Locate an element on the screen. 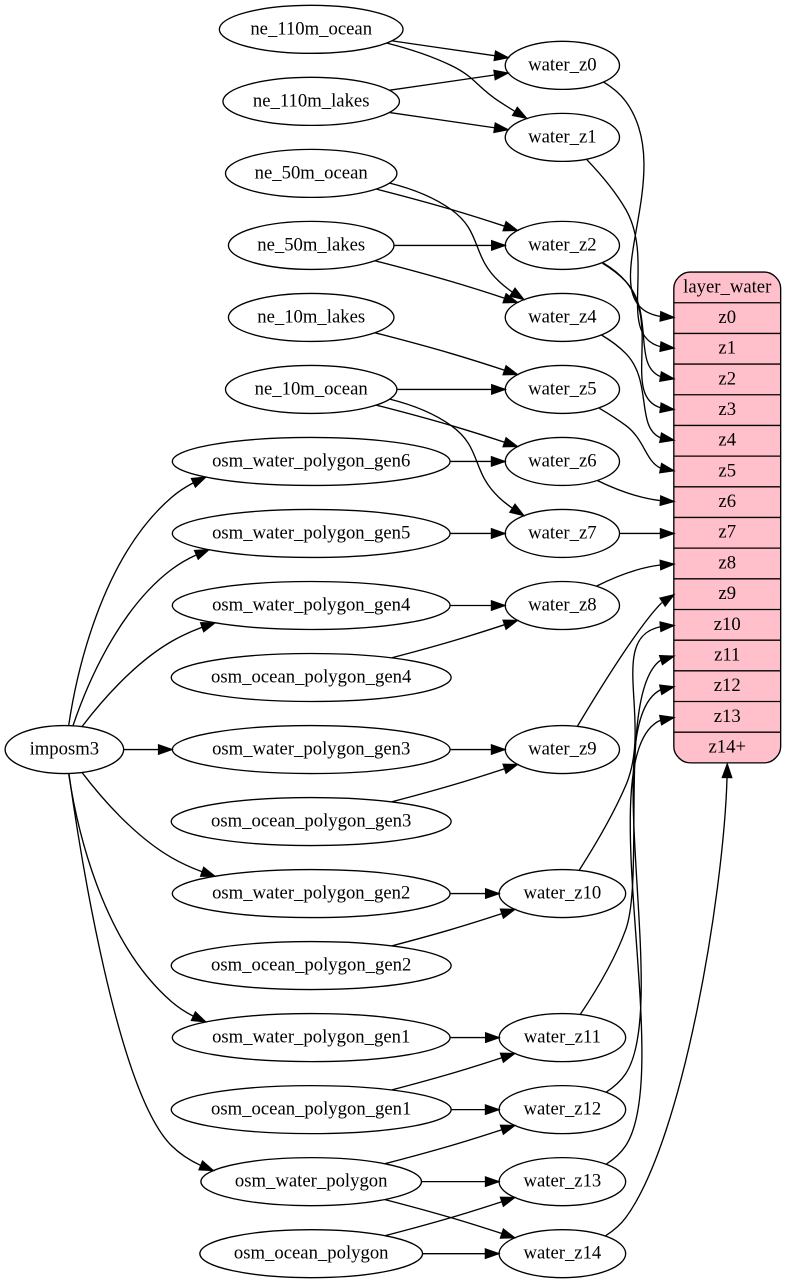 This screenshot has width=786, height=1283. svg-text: osm_water_polygon_gen4 is located at coordinates (311, 604).